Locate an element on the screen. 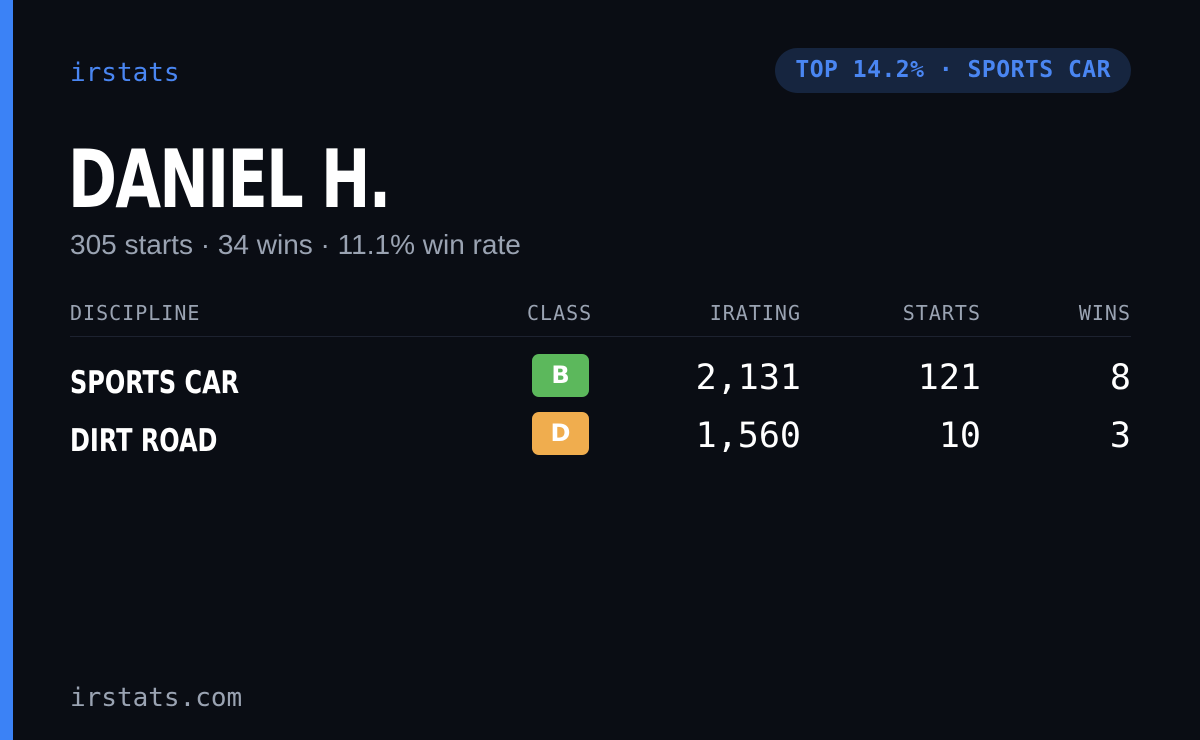  table-header: DISCIPLINE CLASS IRATING STARTS WINS is located at coordinates (600, 316).